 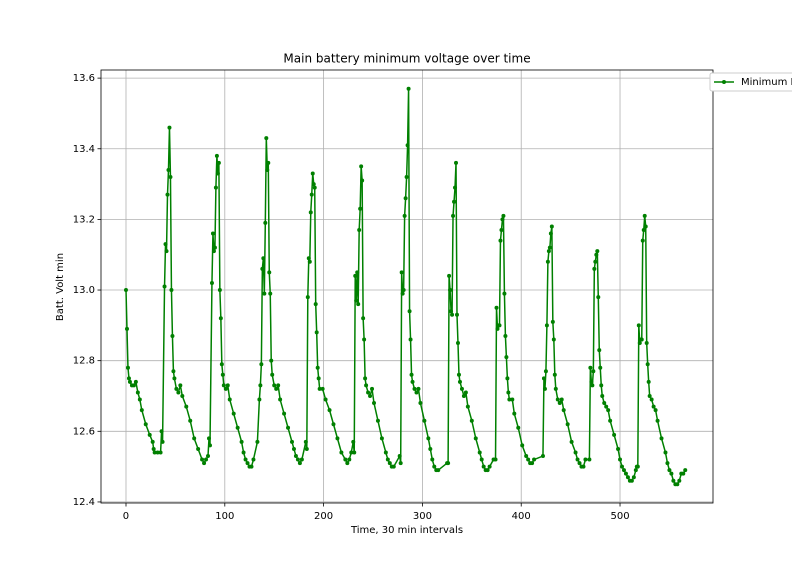 I want to click on y-axis-label: Batt. Volt min, so click(x=60, y=287).